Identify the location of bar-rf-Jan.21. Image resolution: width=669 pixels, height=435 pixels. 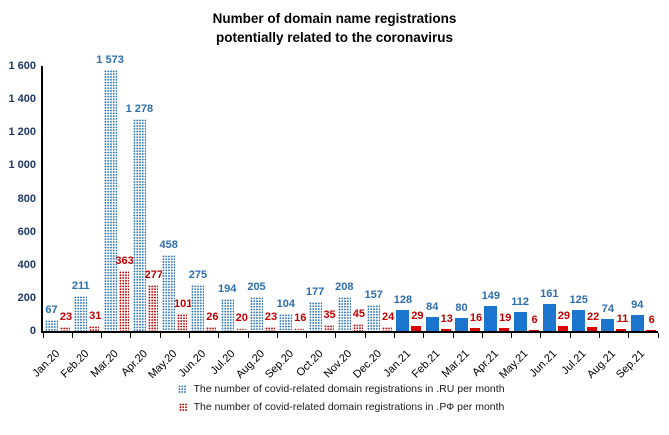
(416, 328).